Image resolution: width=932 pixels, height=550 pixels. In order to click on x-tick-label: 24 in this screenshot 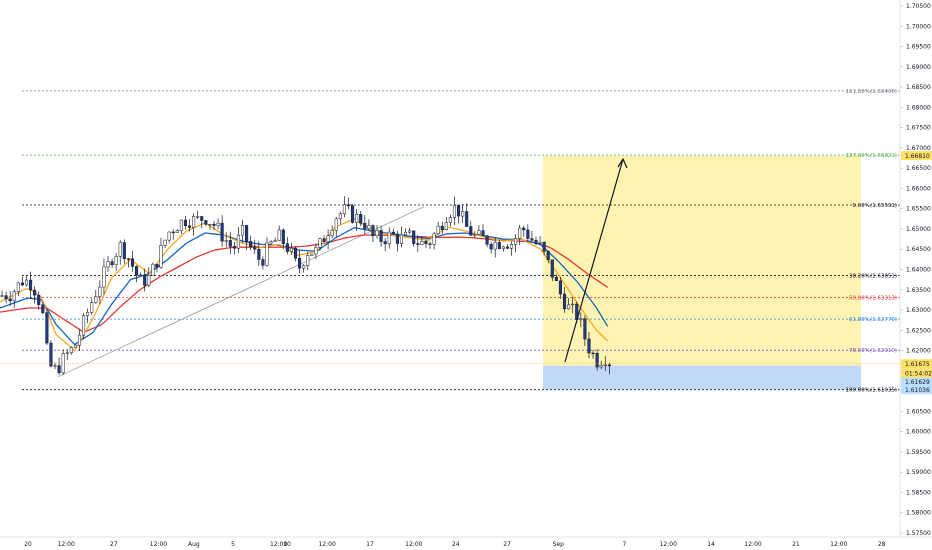, I will do `click(456, 544)`.